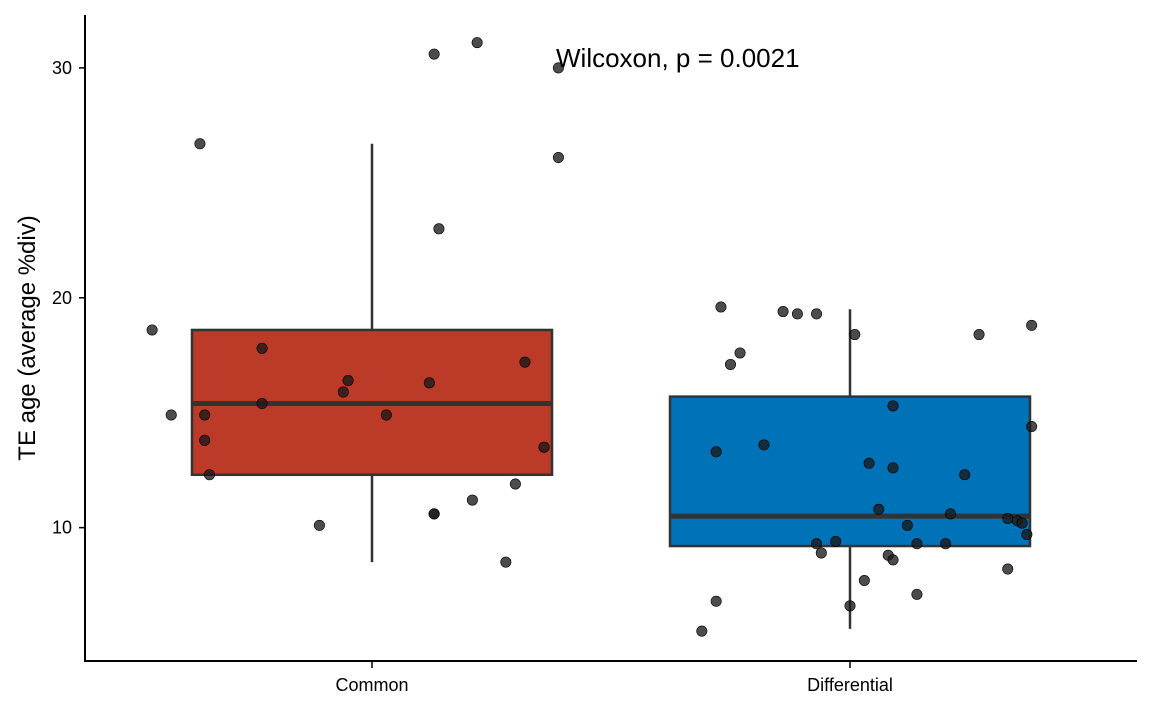 The height and width of the screenshot is (716, 1152). What do you see at coordinates (850, 471) in the screenshot?
I see `box-differential` at bounding box center [850, 471].